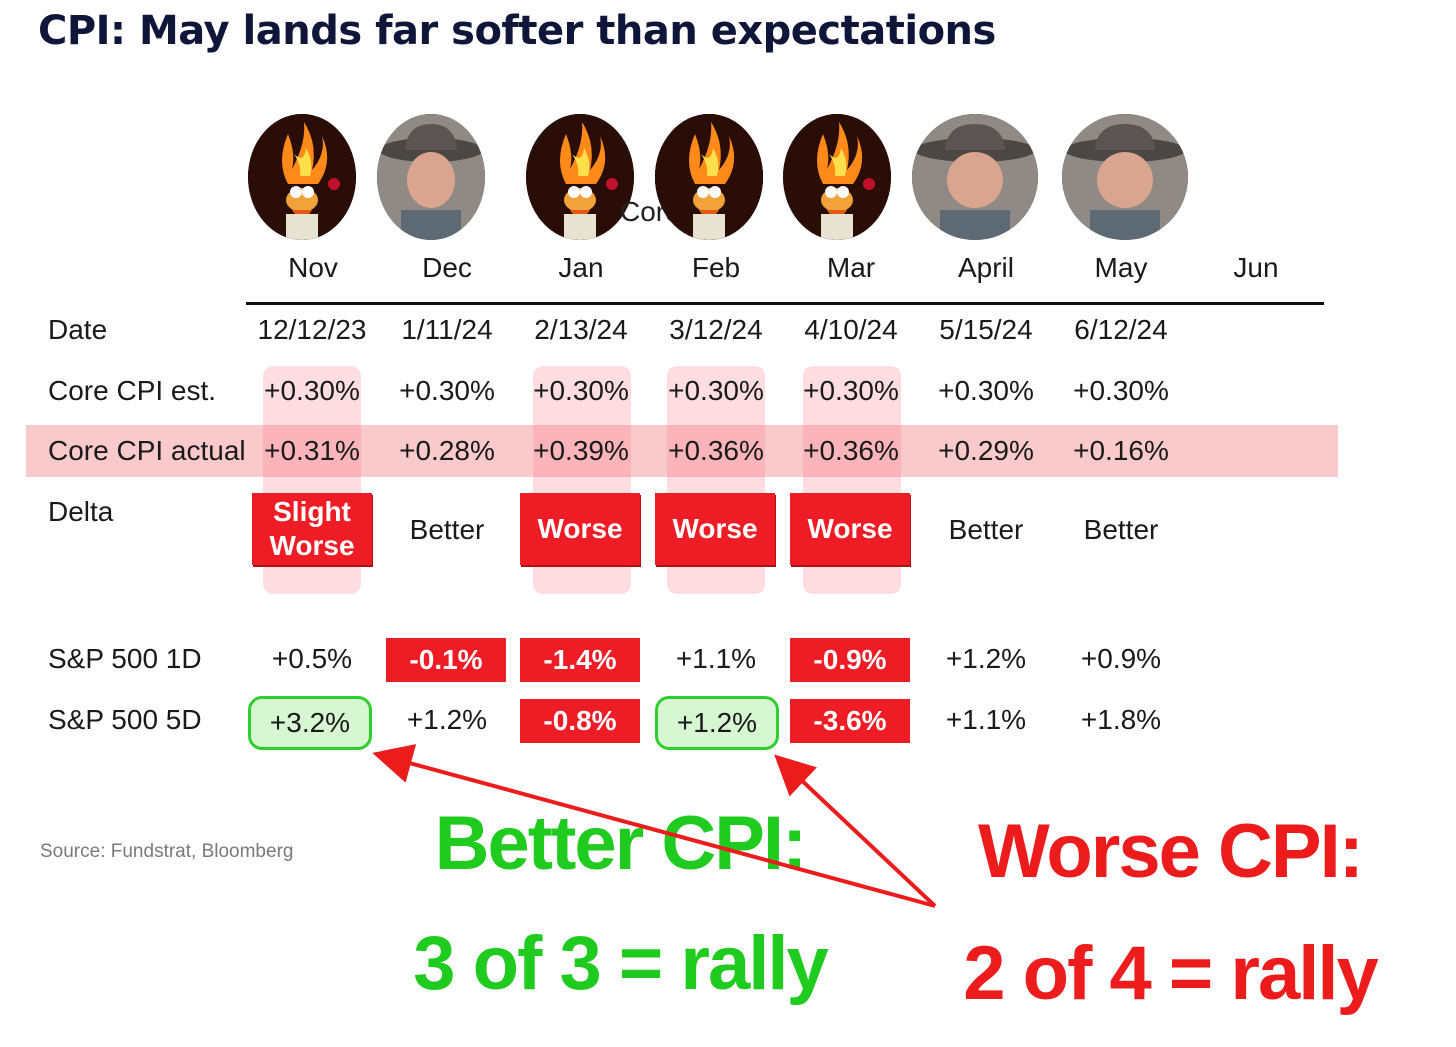 Image resolution: width=1456 pixels, height=1047 pixels. I want to click on row-label-date: Date, so click(78, 329).